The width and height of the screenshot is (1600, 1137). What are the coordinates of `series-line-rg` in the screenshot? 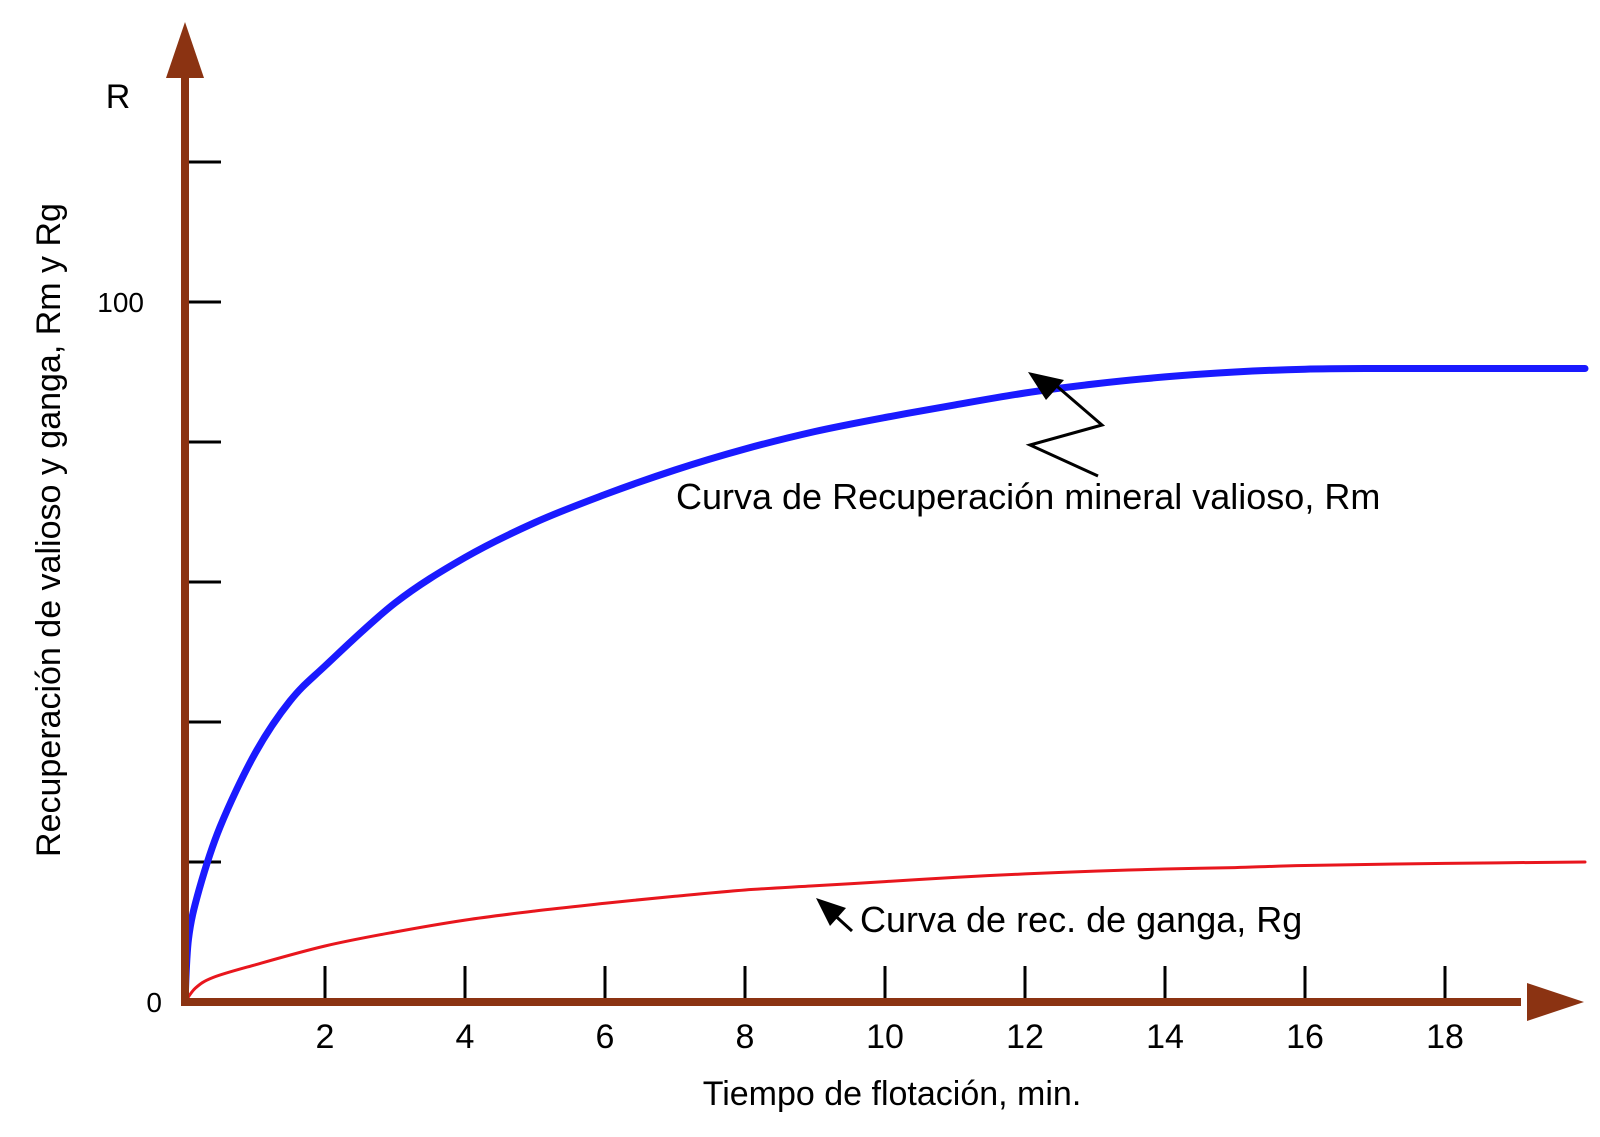 It's located at (885, 932).